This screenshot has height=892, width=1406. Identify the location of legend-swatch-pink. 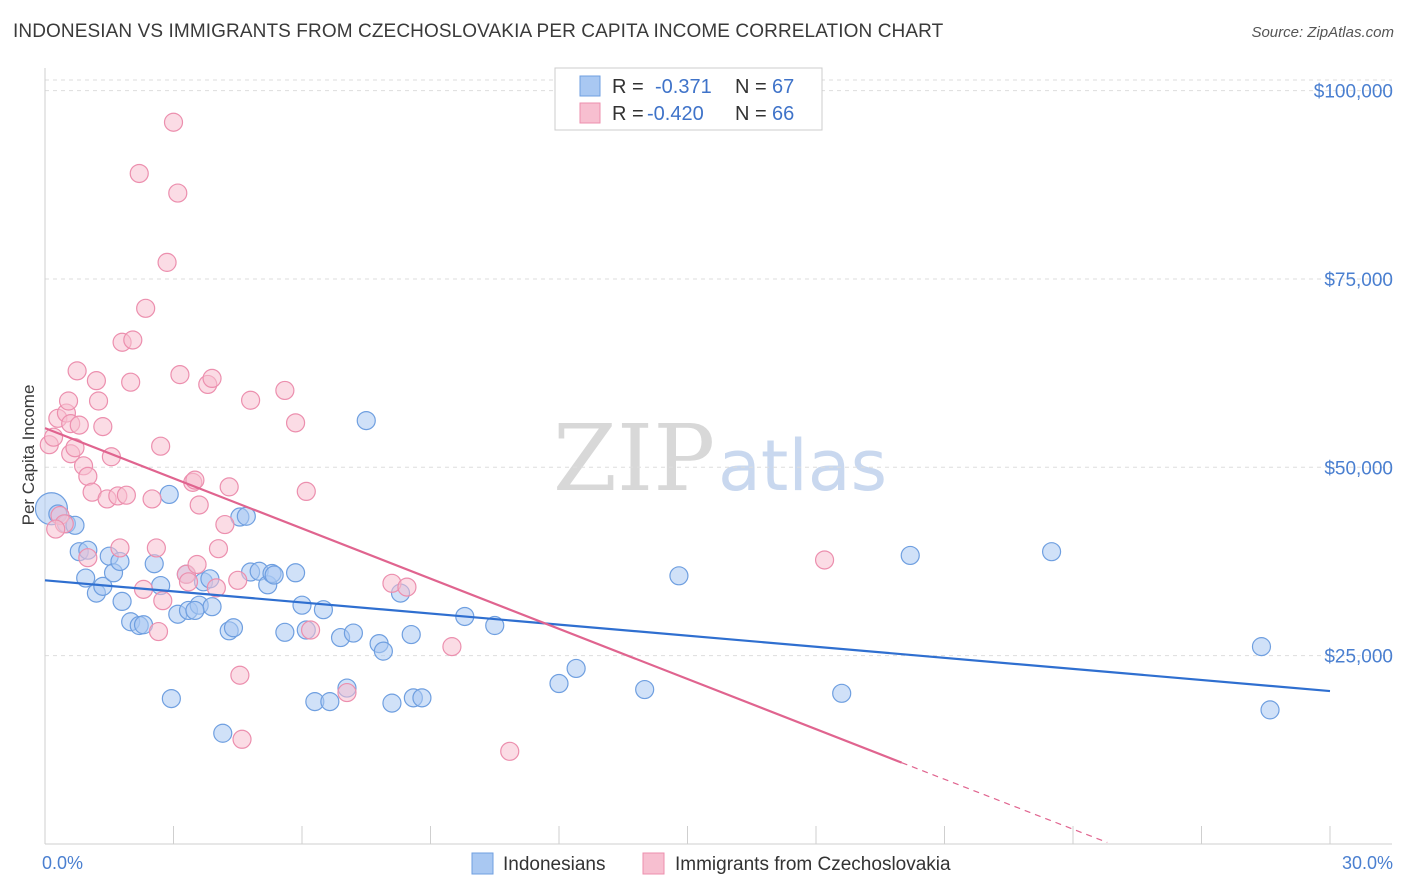
(590, 113).